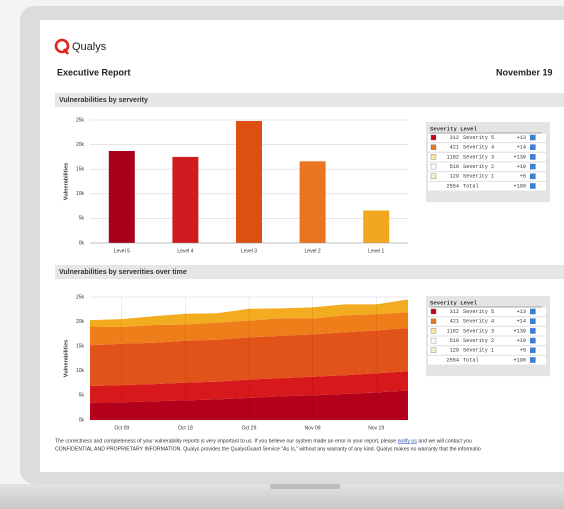 This screenshot has height=509, width=564. I want to click on logo-text: Qualys, so click(89, 47).